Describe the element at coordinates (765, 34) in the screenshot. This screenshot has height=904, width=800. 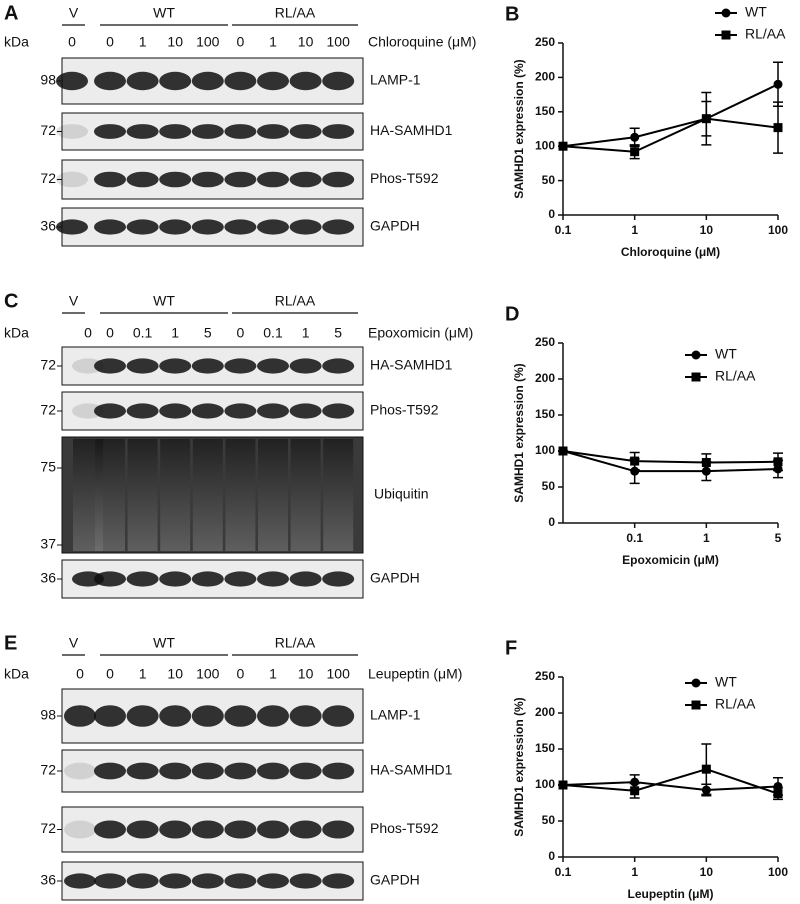
I see `legend-label: RL/AA` at that location.